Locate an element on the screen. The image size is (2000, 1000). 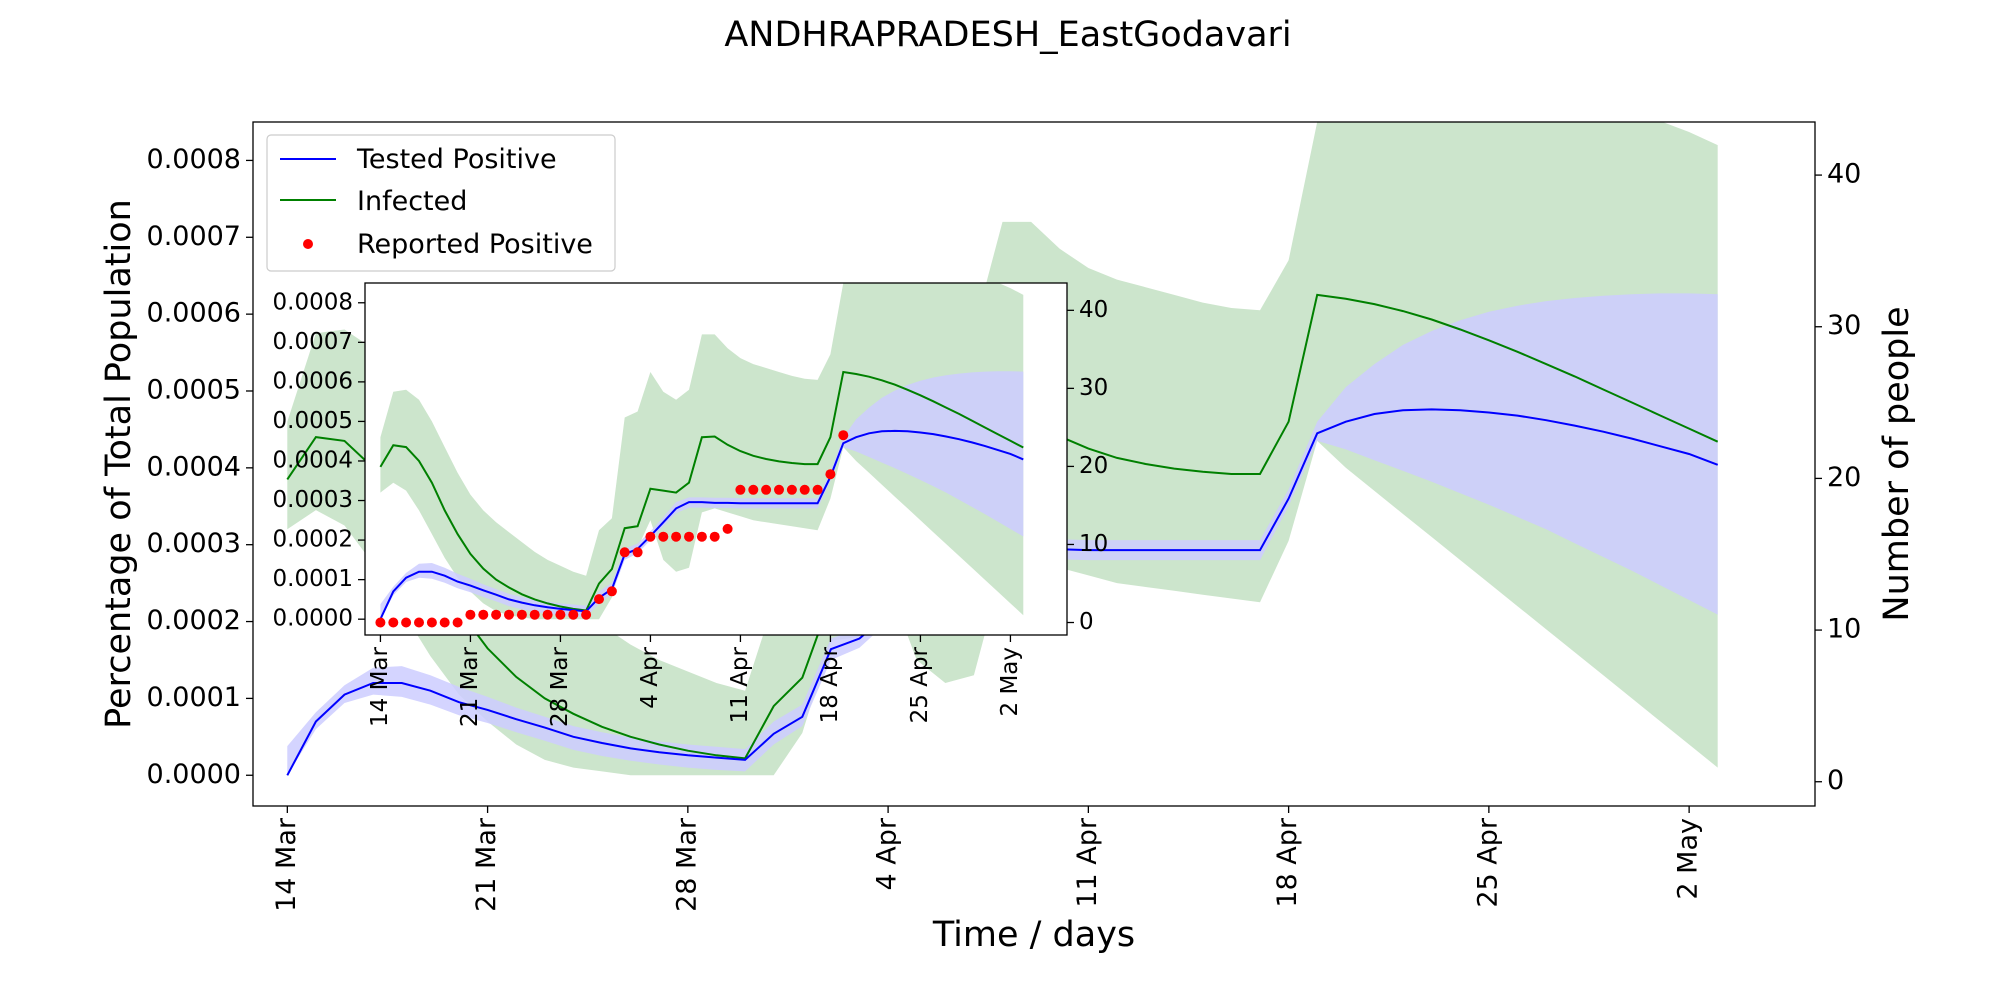
inset-y-tick-label: 0.0005 is located at coordinates (313, 421).